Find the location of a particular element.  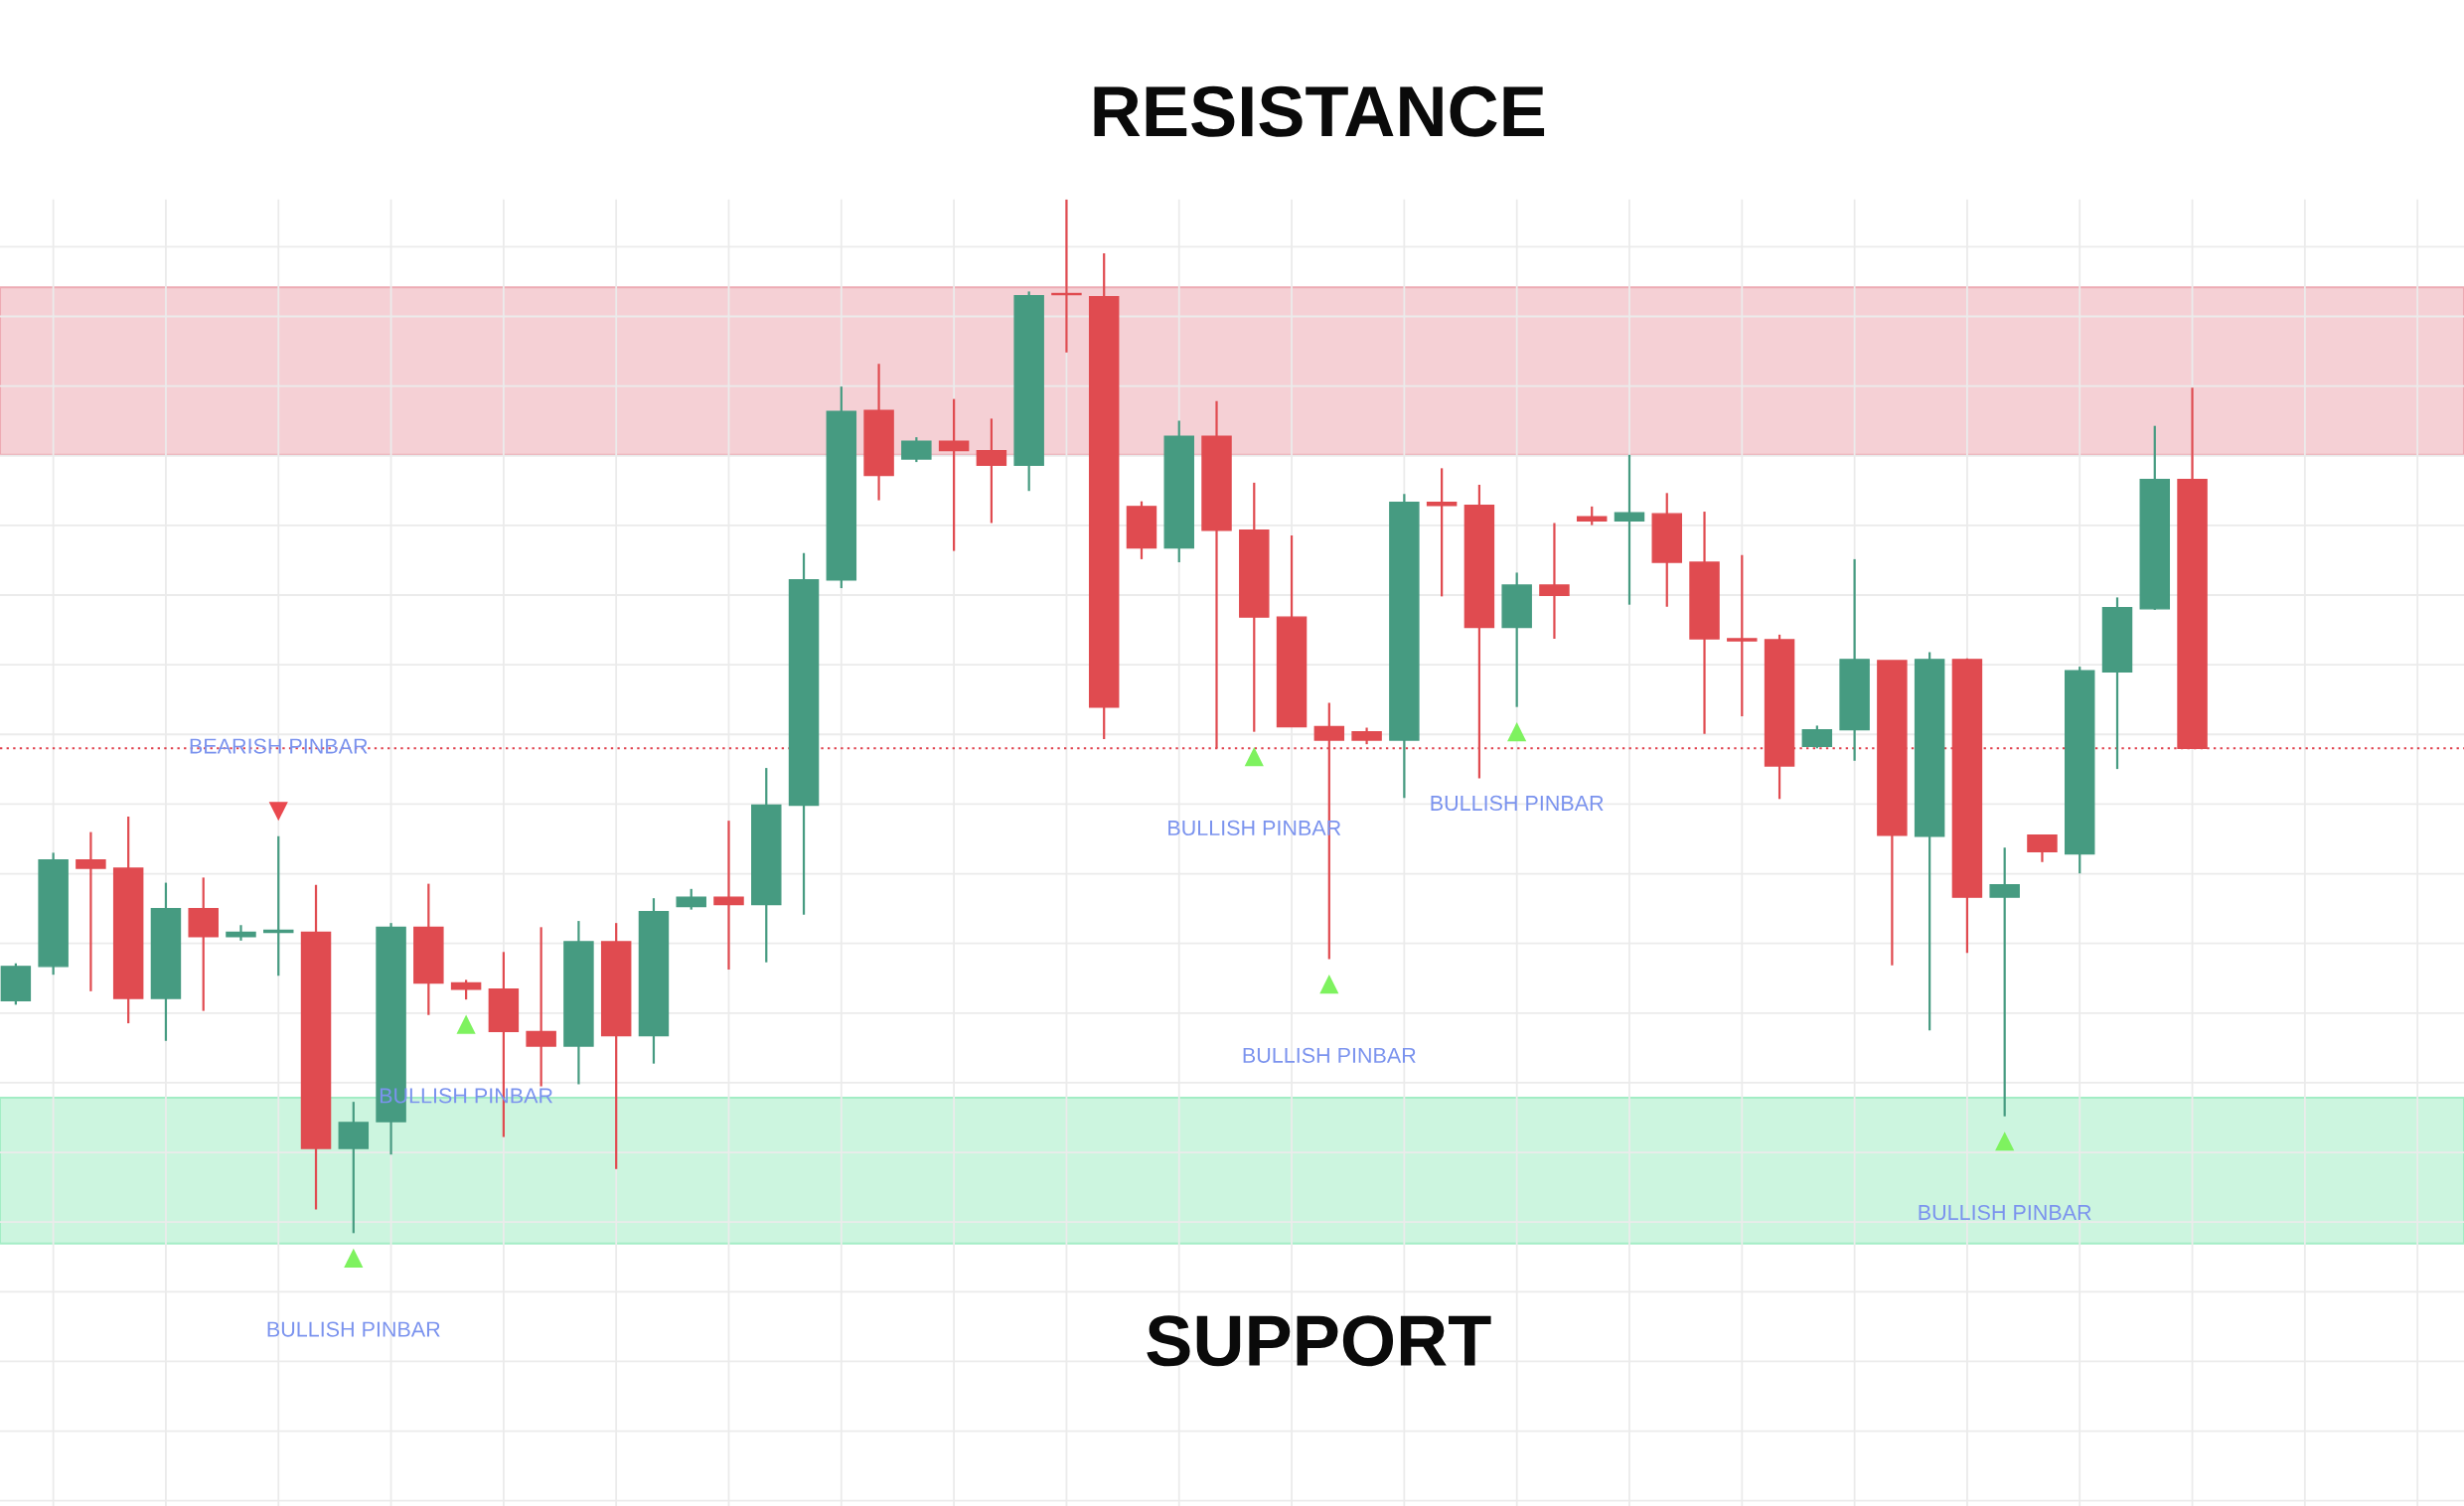

band-label: SUPPORT is located at coordinates (1319, 1341).